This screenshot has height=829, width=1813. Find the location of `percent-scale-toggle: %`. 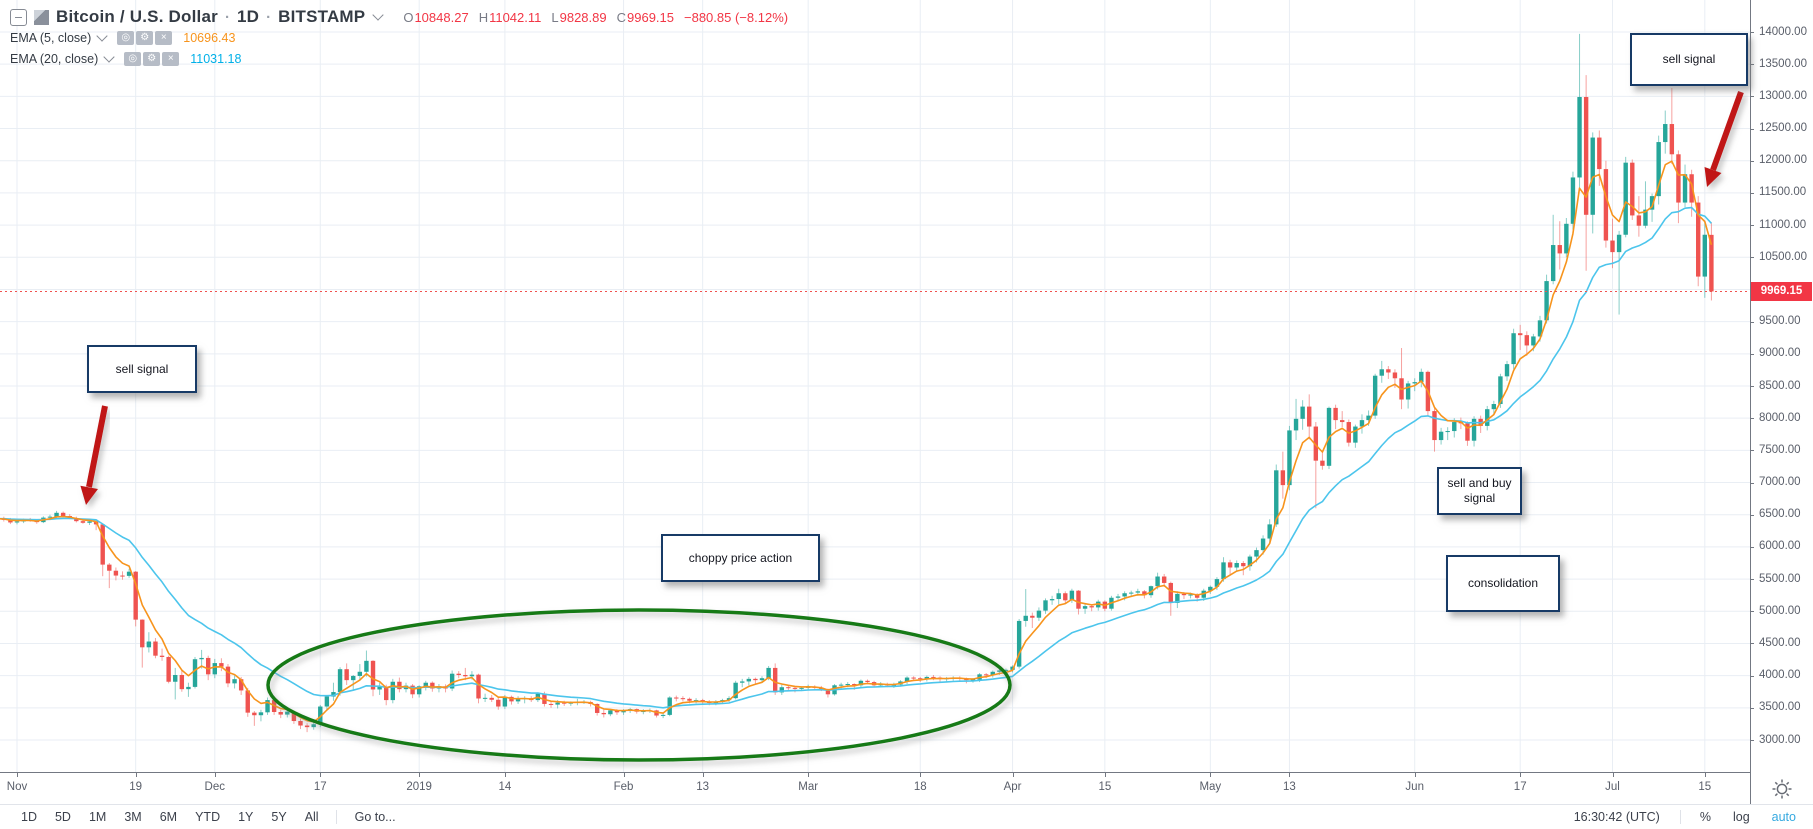

percent-scale-toggle: % is located at coordinates (1705, 817).